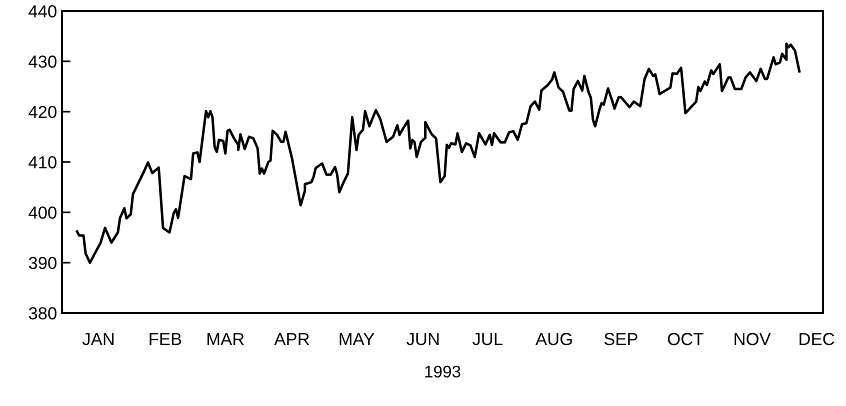 Image resolution: width=846 pixels, height=406 pixels. Describe the element at coordinates (357, 339) in the screenshot. I see `x-tick-label: MAY` at that location.